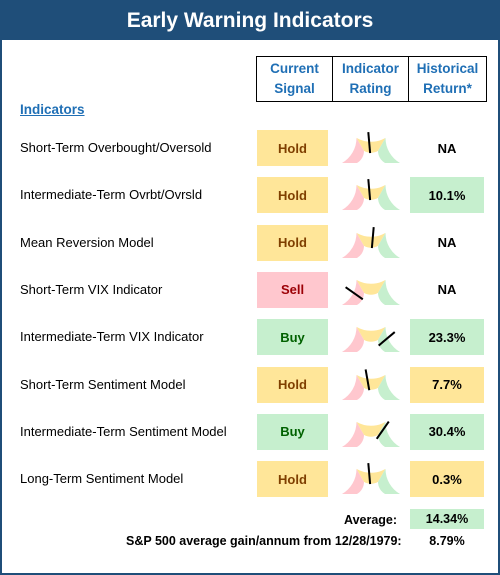 The width and height of the screenshot is (500, 575). I want to click on indicator-name: Long-Term Sentiment Model, so click(102, 479).